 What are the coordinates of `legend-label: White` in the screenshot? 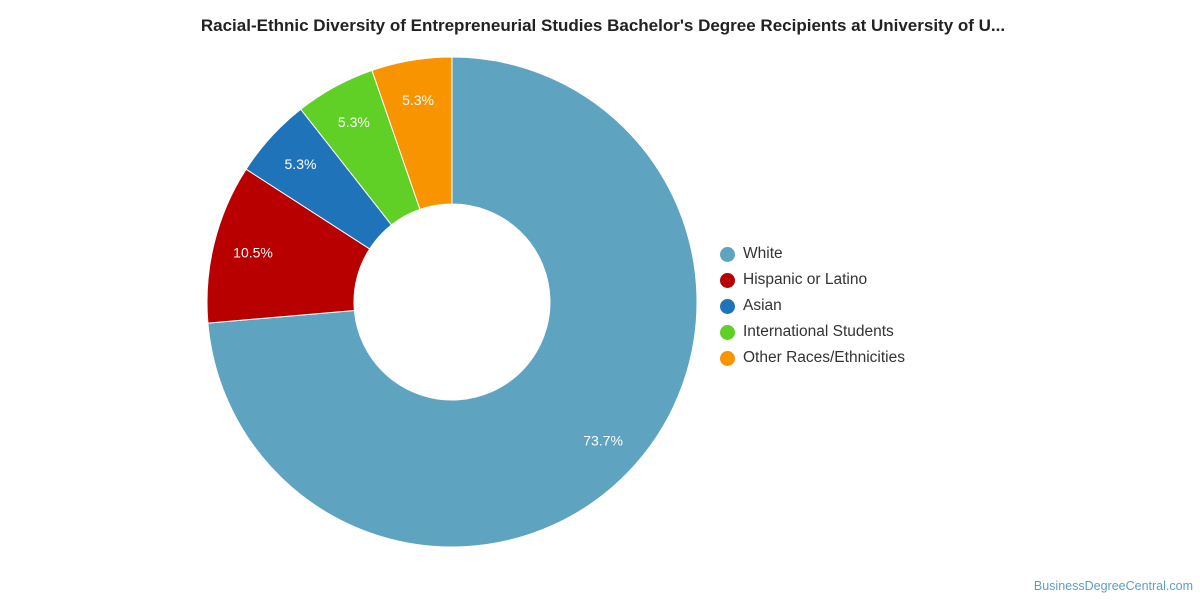 It's located at (763, 253).